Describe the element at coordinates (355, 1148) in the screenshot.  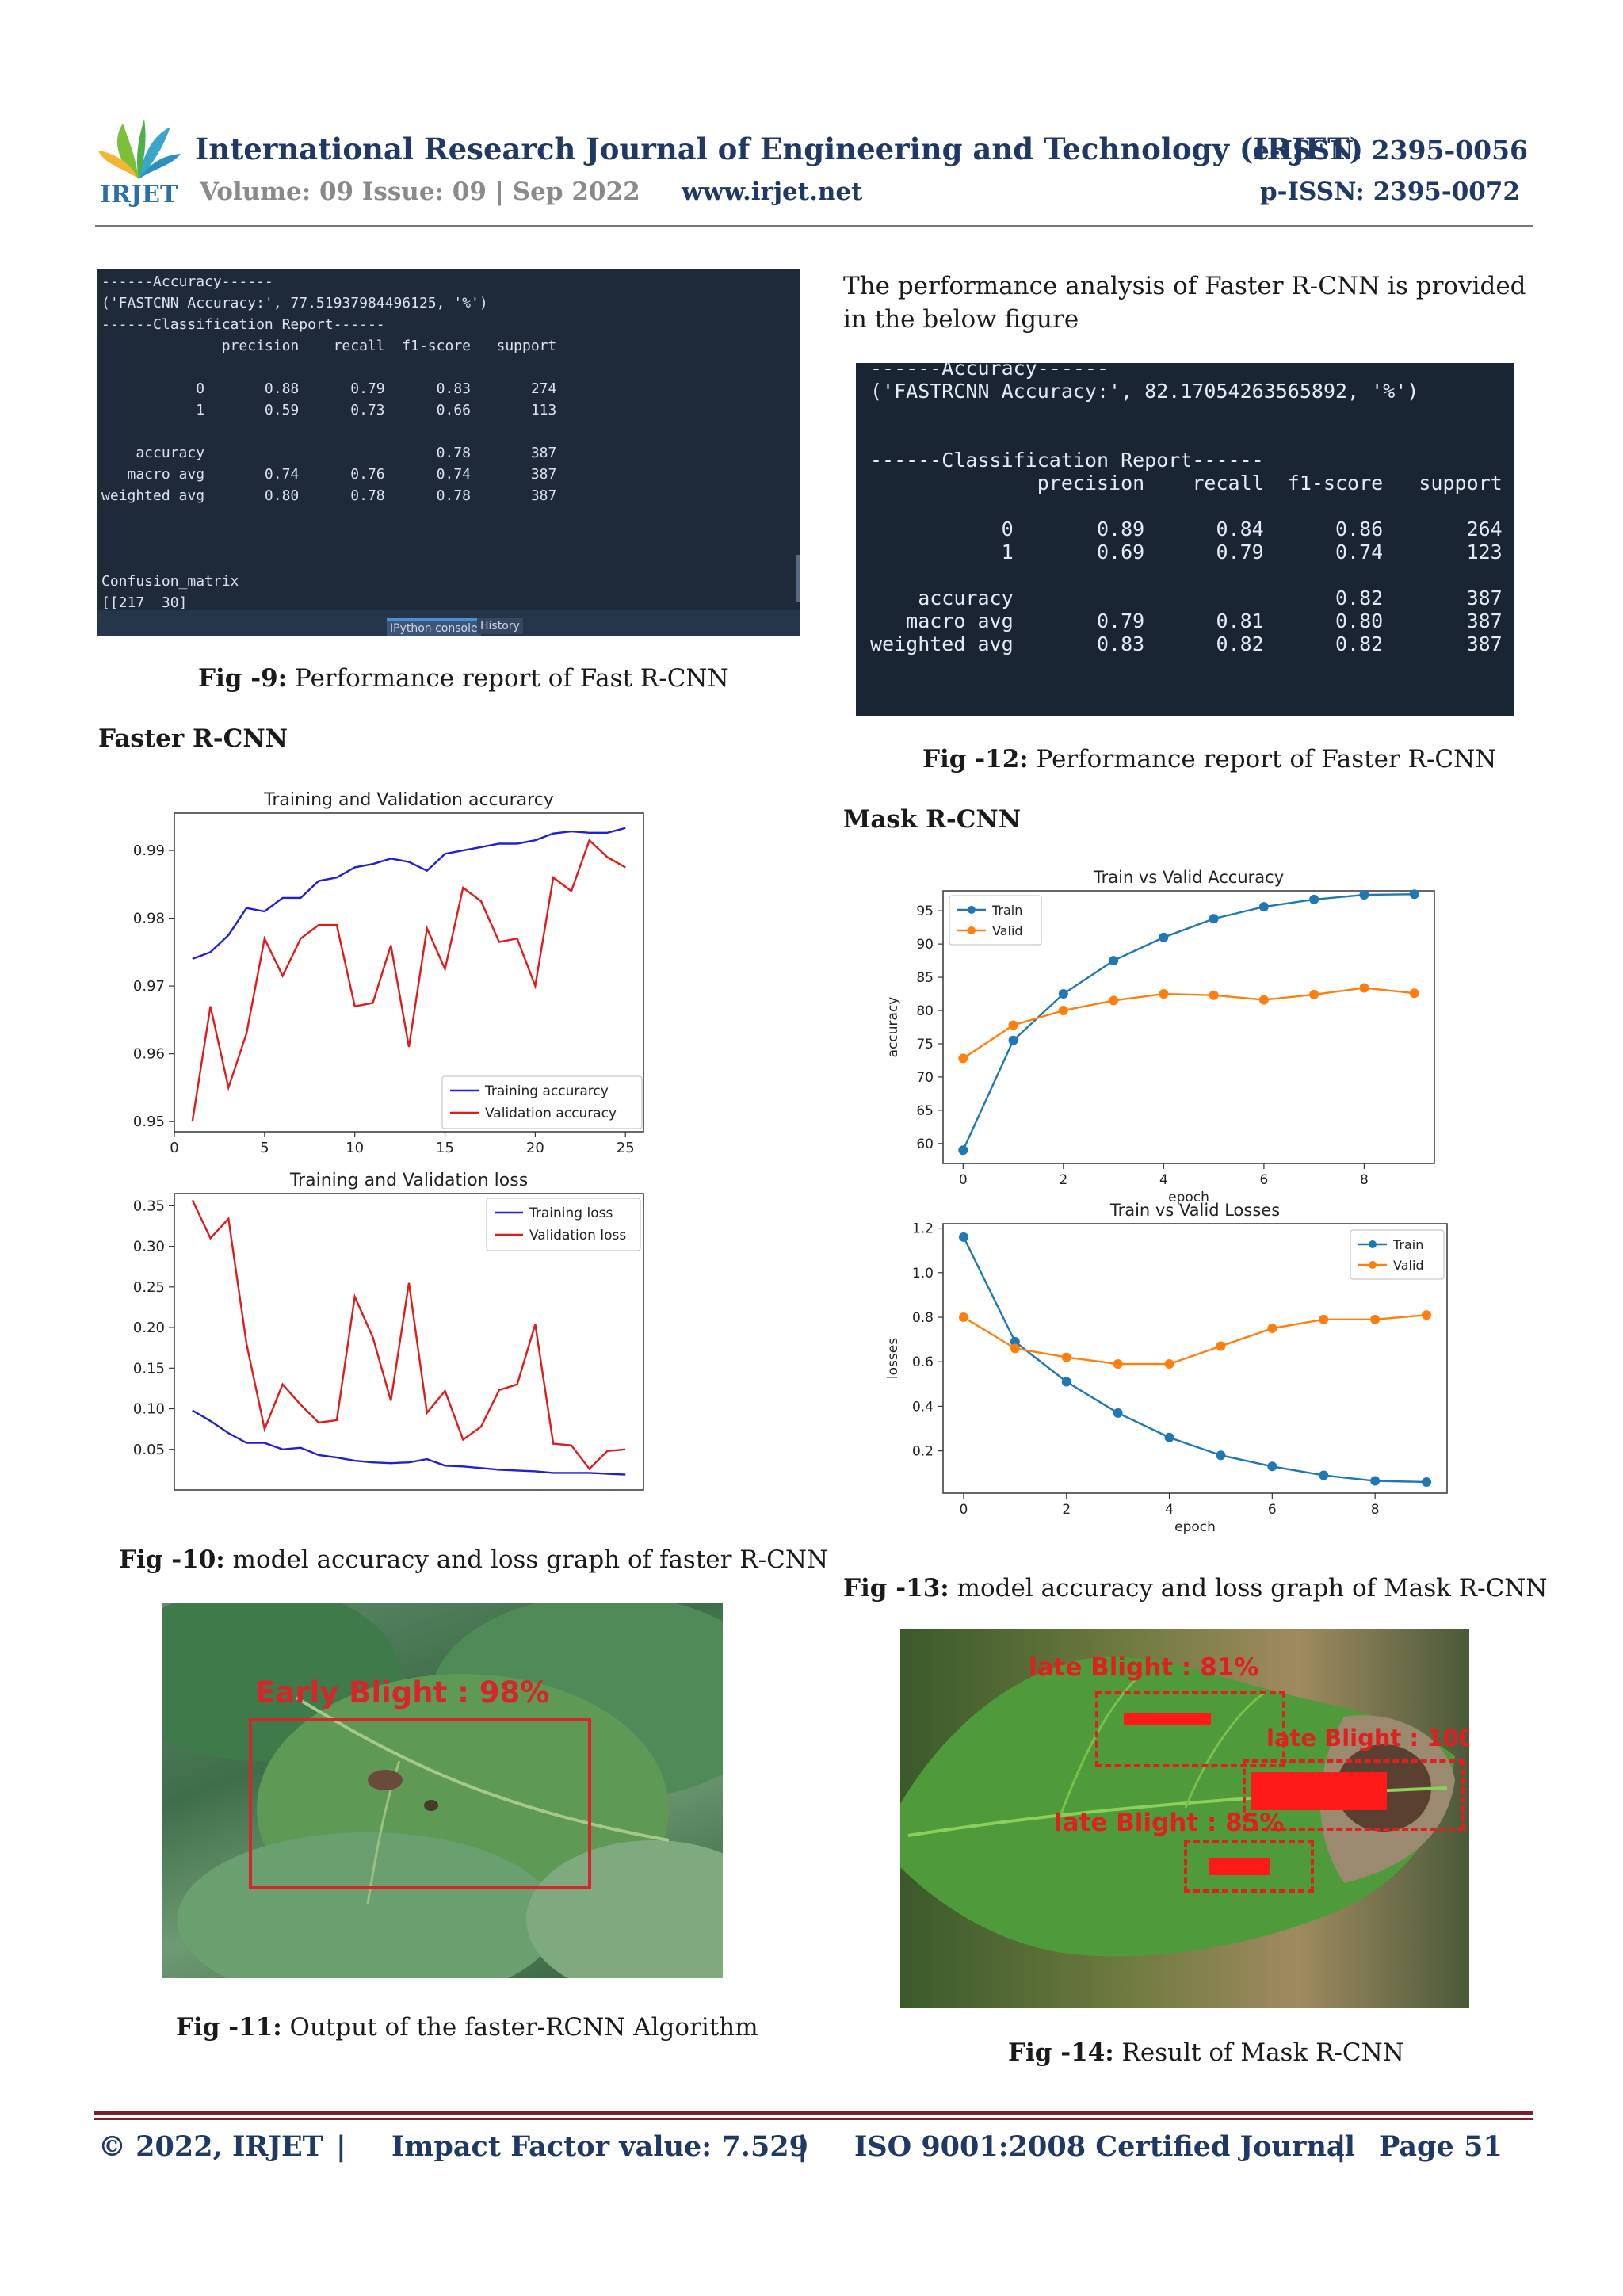
I see `x-tick-label: 10` at that location.